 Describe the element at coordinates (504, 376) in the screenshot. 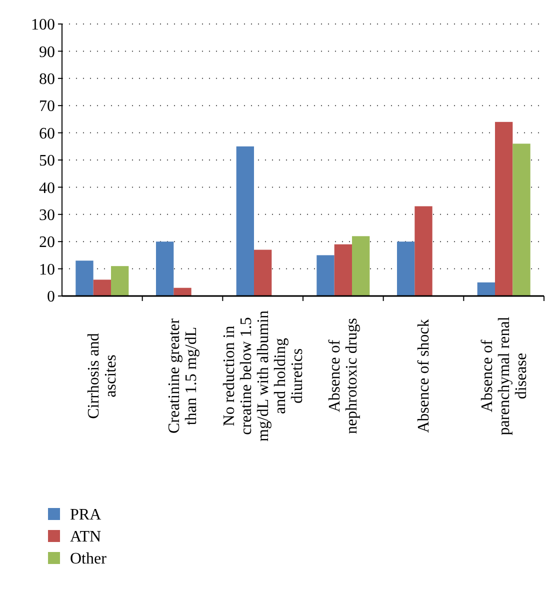

I see `x-tick-label: Absence of parenchymal renal disease` at that location.